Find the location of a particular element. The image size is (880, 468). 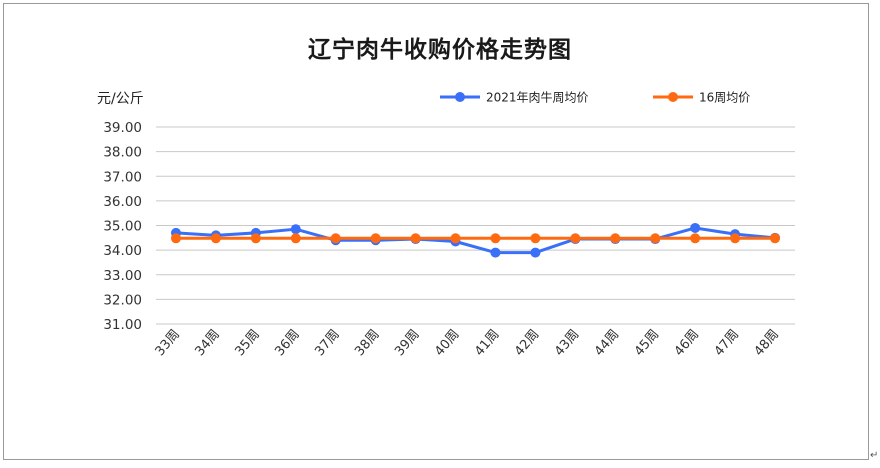

y-tick-label: 33.00 is located at coordinates (122, 276).